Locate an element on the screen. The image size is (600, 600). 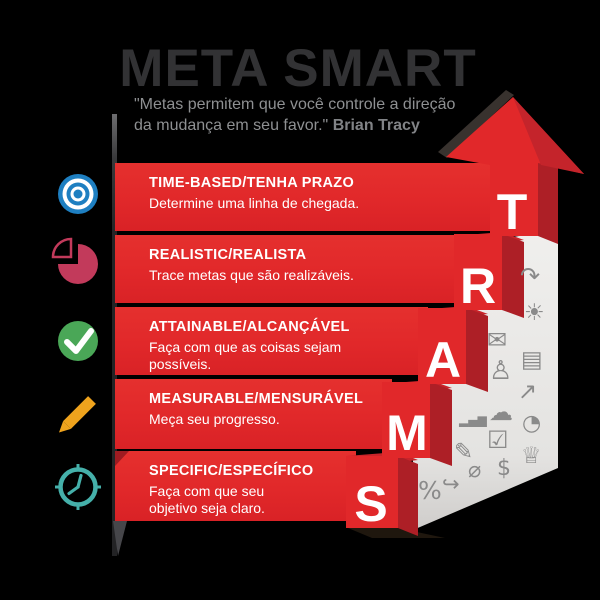
row-heading: TIME-BASED/TENHA PRAZO is located at coordinates (252, 183).